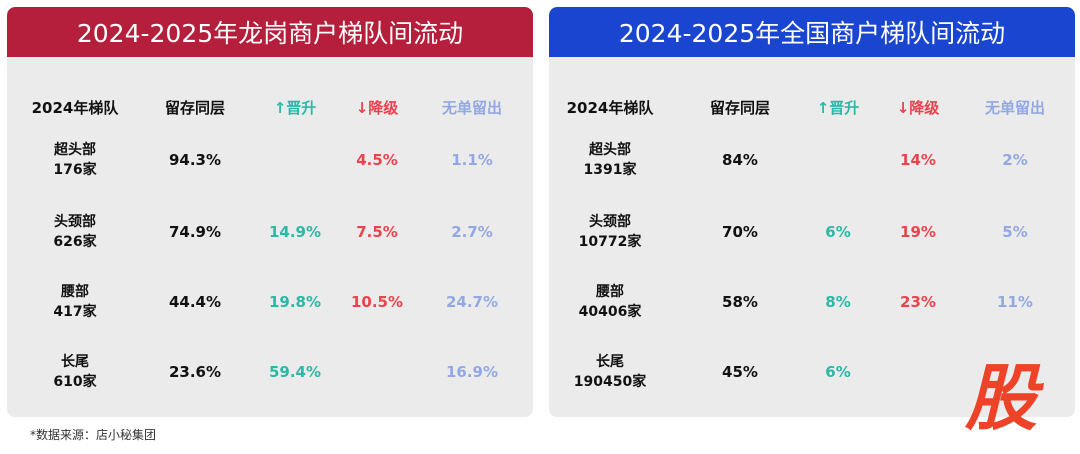 This screenshot has height=454, width=1080. I want to click on tier-count: 190450家, so click(610, 382).